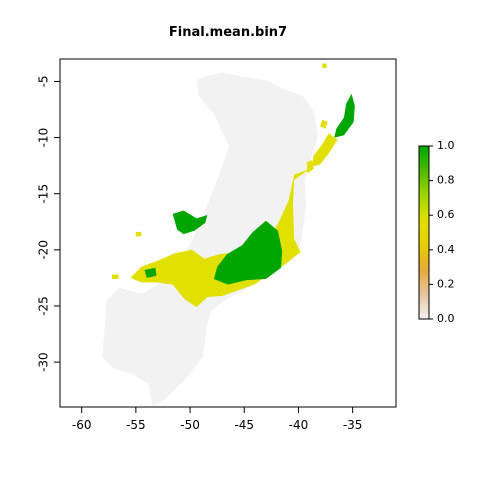  What do you see at coordinates (44, 194) in the screenshot?
I see `y-tick-label: -15` at bounding box center [44, 194].